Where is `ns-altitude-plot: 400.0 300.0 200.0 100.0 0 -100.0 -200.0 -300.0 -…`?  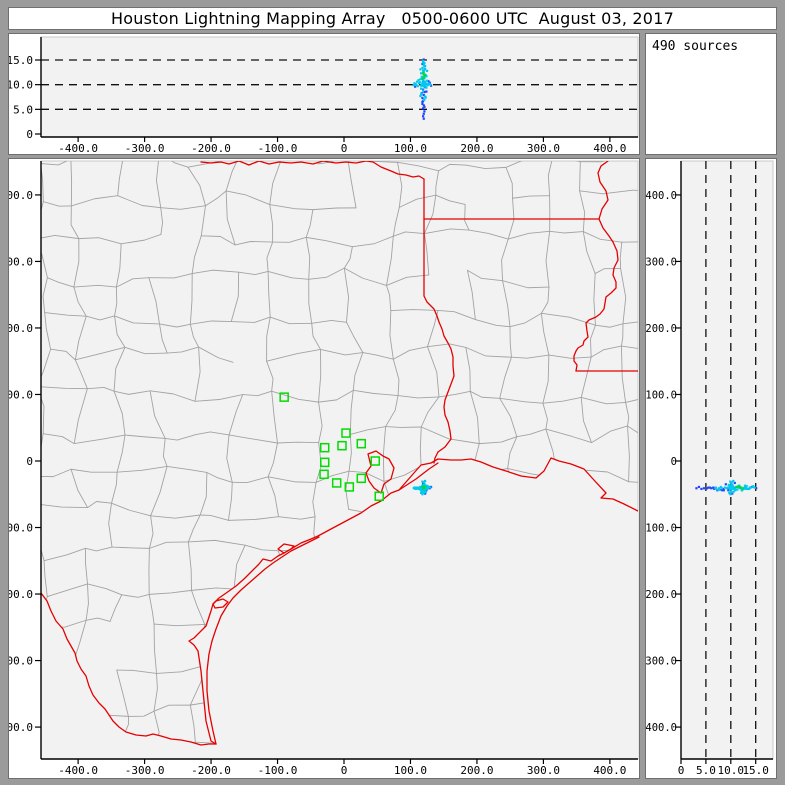 ns-altitude-plot: 400.0 300.0 200.0 100.0 0 -100.0 -200.0 -300.0 -… is located at coordinates (710, 468).